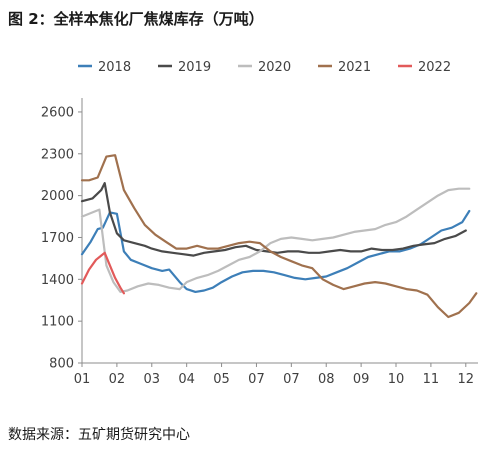 This screenshot has height=462, width=500. What do you see at coordinates (152, 379) in the screenshot?
I see `x-tick-label: 03` at bounding box center [152, 379].